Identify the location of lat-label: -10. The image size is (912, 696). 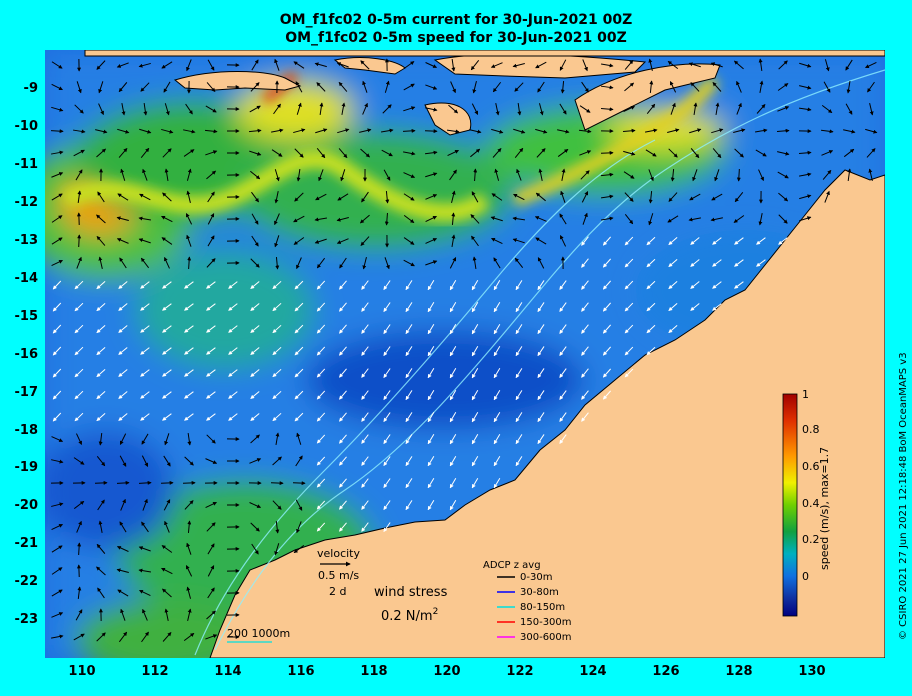
(26, 126).